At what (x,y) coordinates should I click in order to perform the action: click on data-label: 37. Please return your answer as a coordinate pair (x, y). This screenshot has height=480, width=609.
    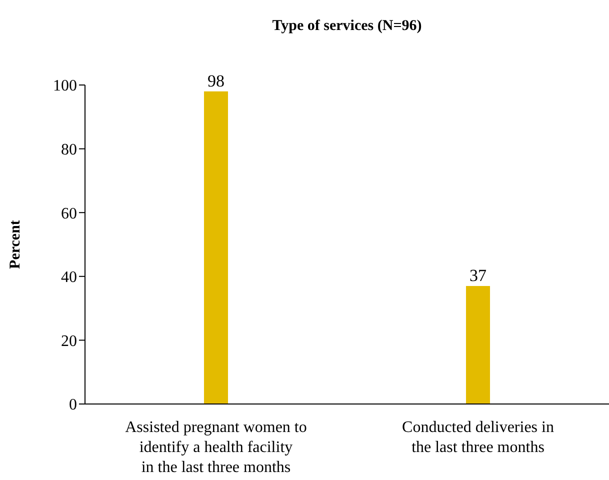
    Looking at the image, I should click on (478, 275).